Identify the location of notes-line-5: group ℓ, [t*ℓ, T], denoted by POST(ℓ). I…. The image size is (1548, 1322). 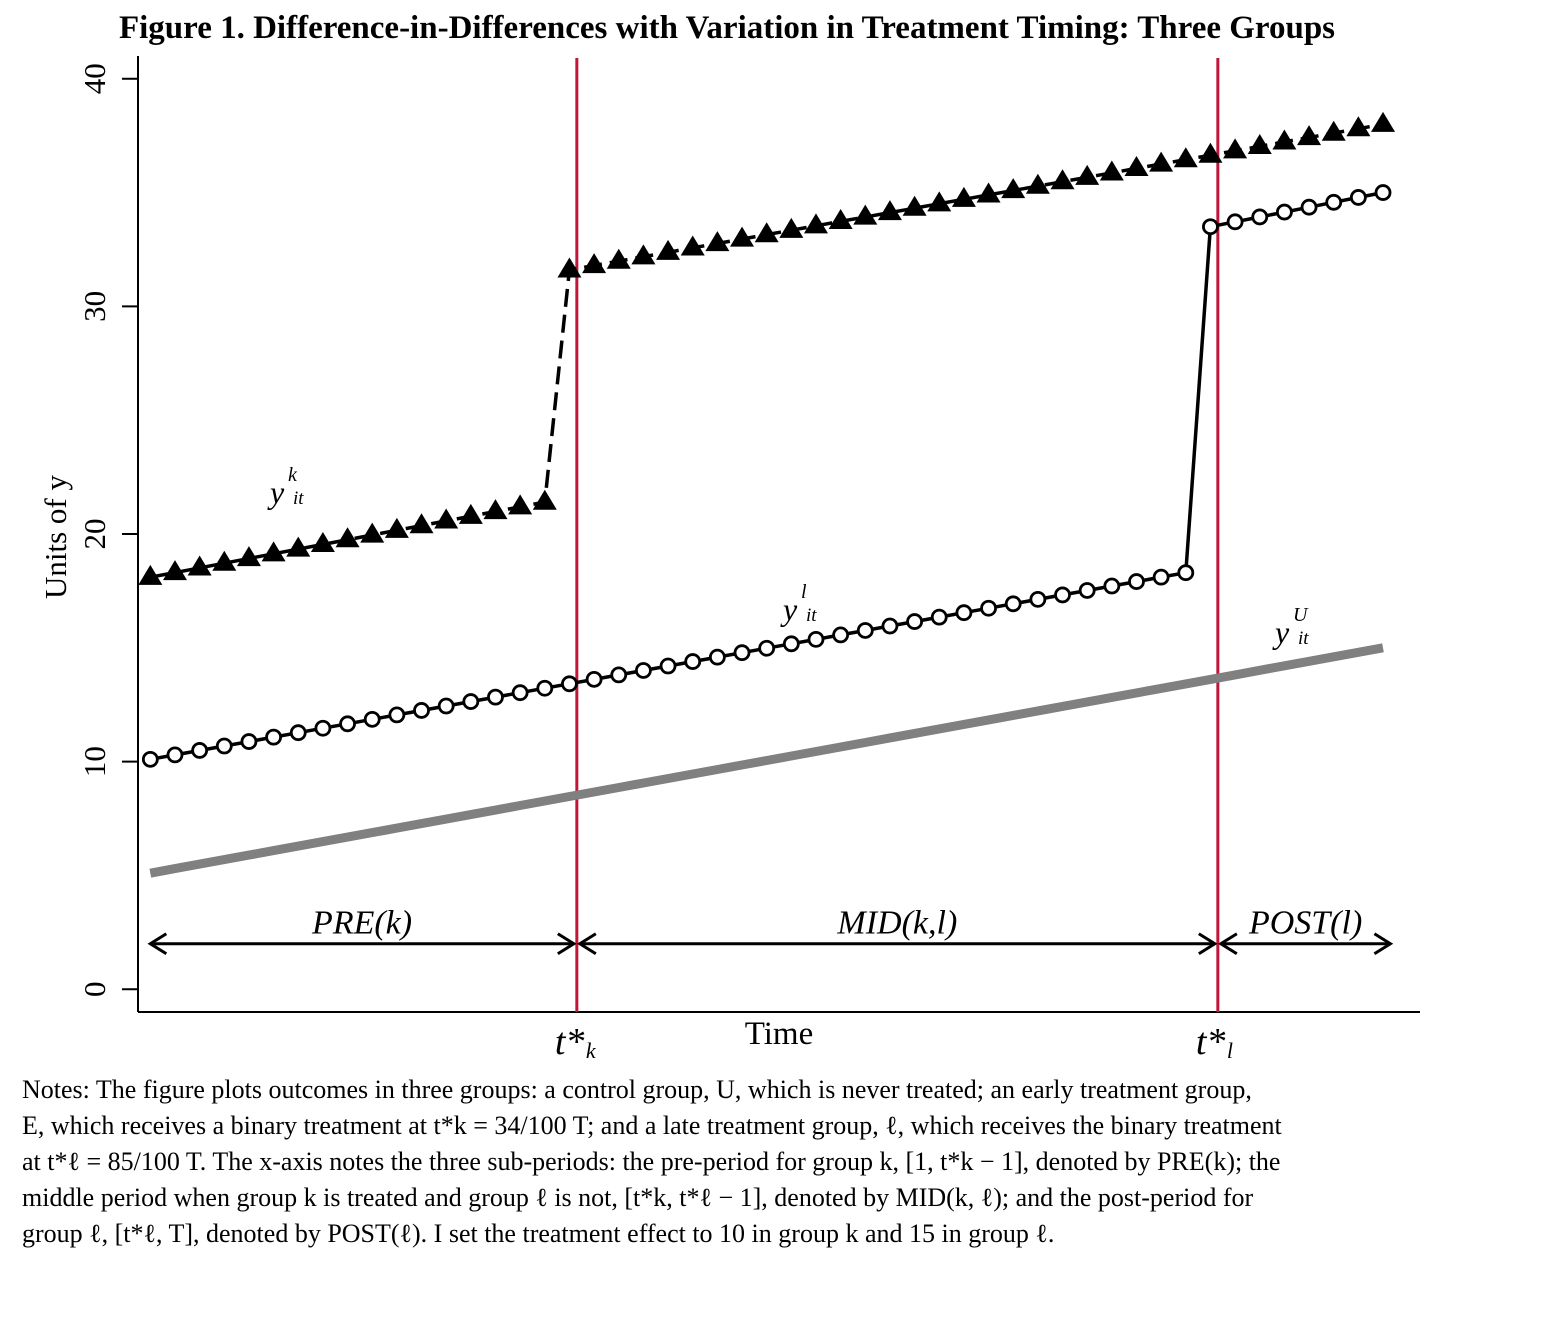
(538, 1233).